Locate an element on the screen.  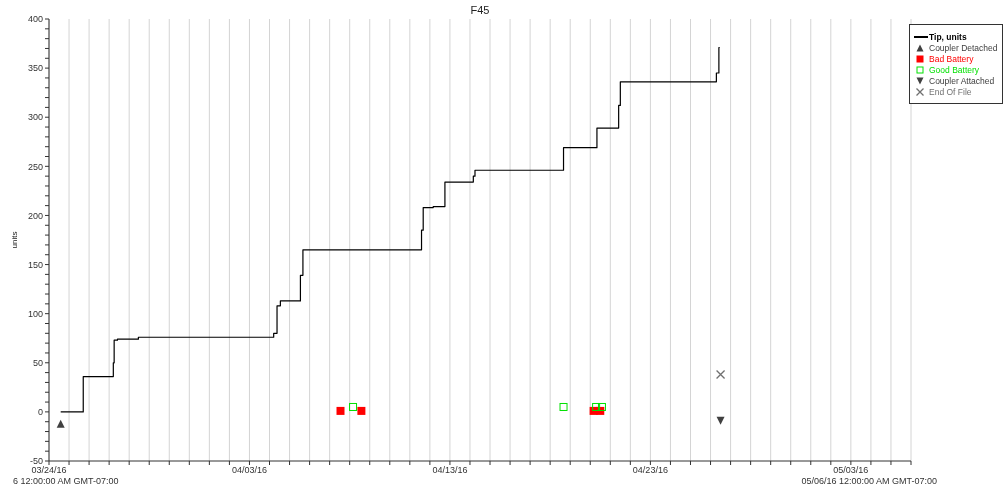
text: 05/06/16 12:00:00 AM GMT-07:00 is located at coordinates (869, 481).